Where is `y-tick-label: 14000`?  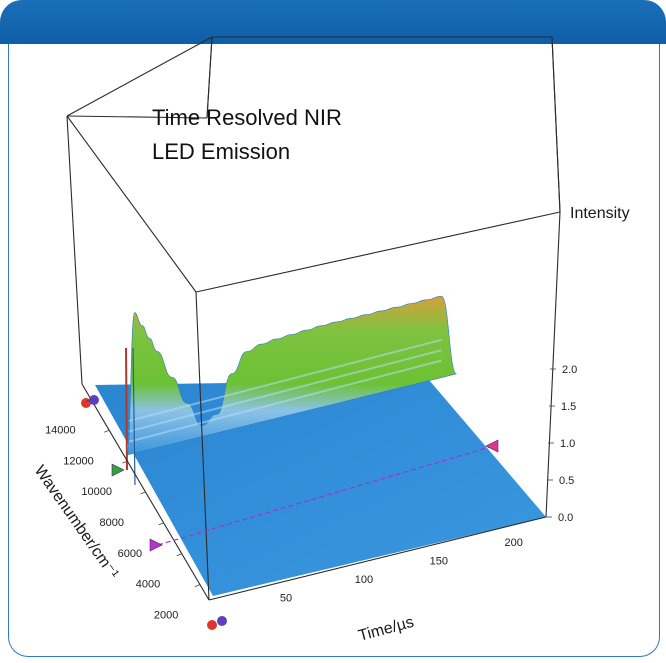 y-tick-label: 14000 is located at coordinates (60, 430).